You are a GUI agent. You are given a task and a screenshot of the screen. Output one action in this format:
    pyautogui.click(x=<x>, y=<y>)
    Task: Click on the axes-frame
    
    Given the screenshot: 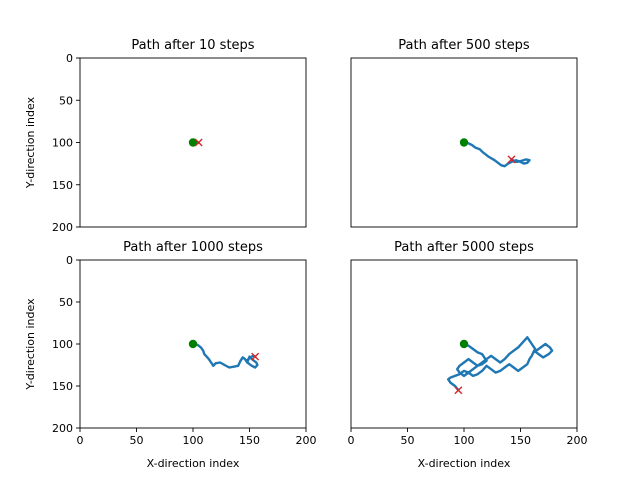 What is the action you would take?
    pyautogui.click(x=464, y=142)
    